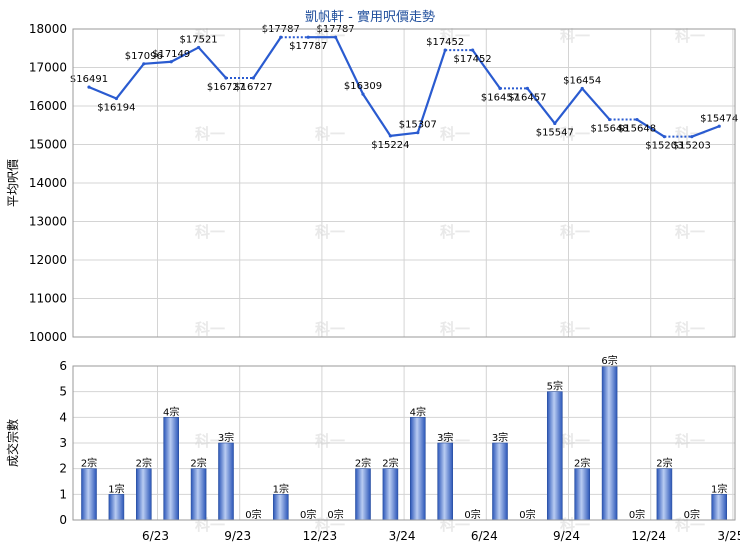  Describe the element at coordinates (648, 536) in the screenshot. I see `x-tick-label: 12/24` at that location.